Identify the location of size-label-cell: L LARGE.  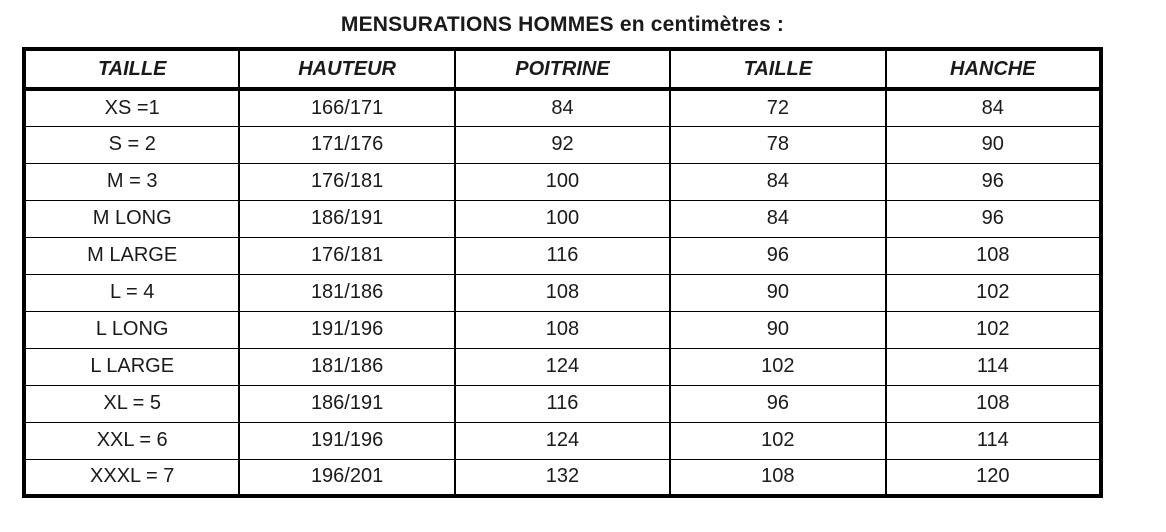
(131, 366).